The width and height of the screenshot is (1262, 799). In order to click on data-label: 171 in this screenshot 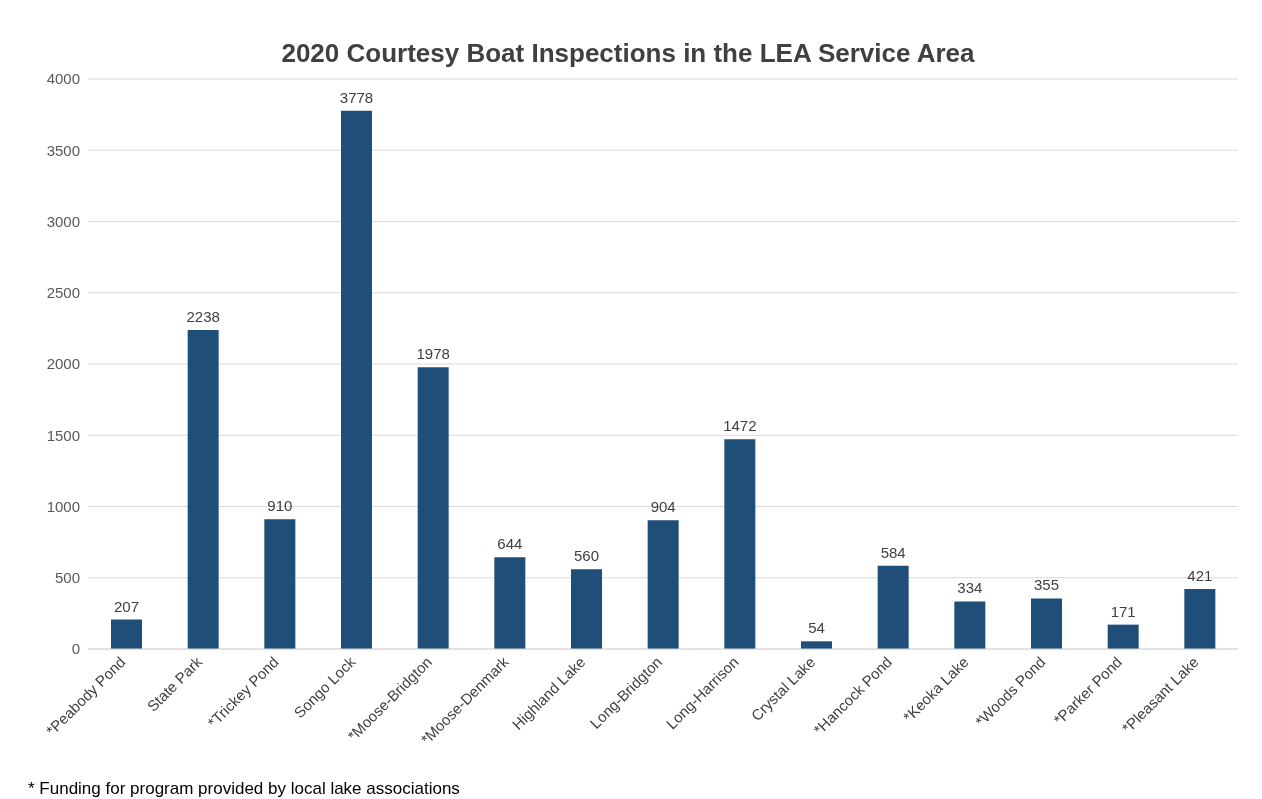, I will do `click(1123, 611)`.